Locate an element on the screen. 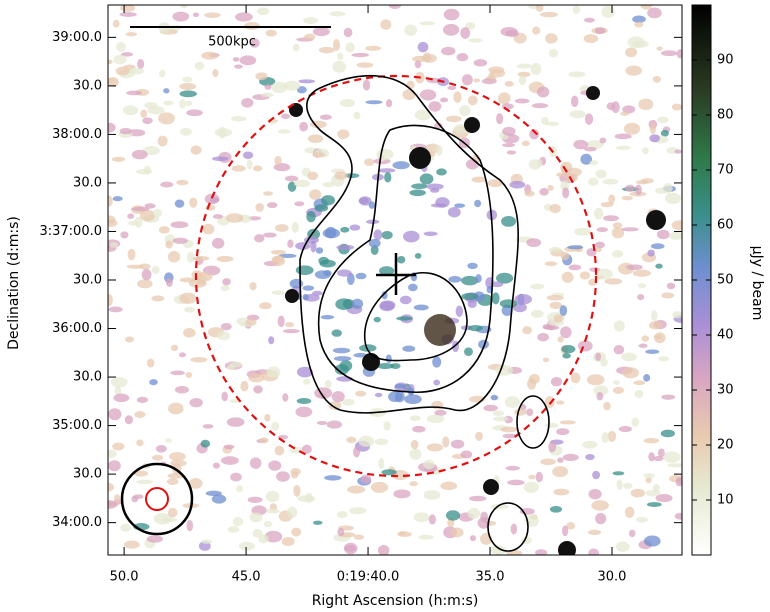 The height and width of the screenshot is (612, 770). colorbar-tick-label: 50 is located at coordinates (725, 280).